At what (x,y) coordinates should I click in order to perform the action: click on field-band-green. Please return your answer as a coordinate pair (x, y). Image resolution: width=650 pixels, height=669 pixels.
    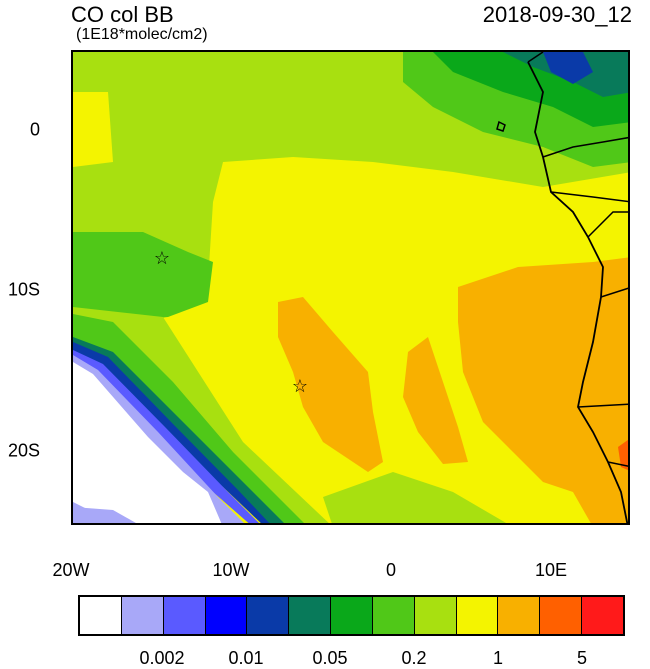
    Looking at the image, I should click on (188, 418).